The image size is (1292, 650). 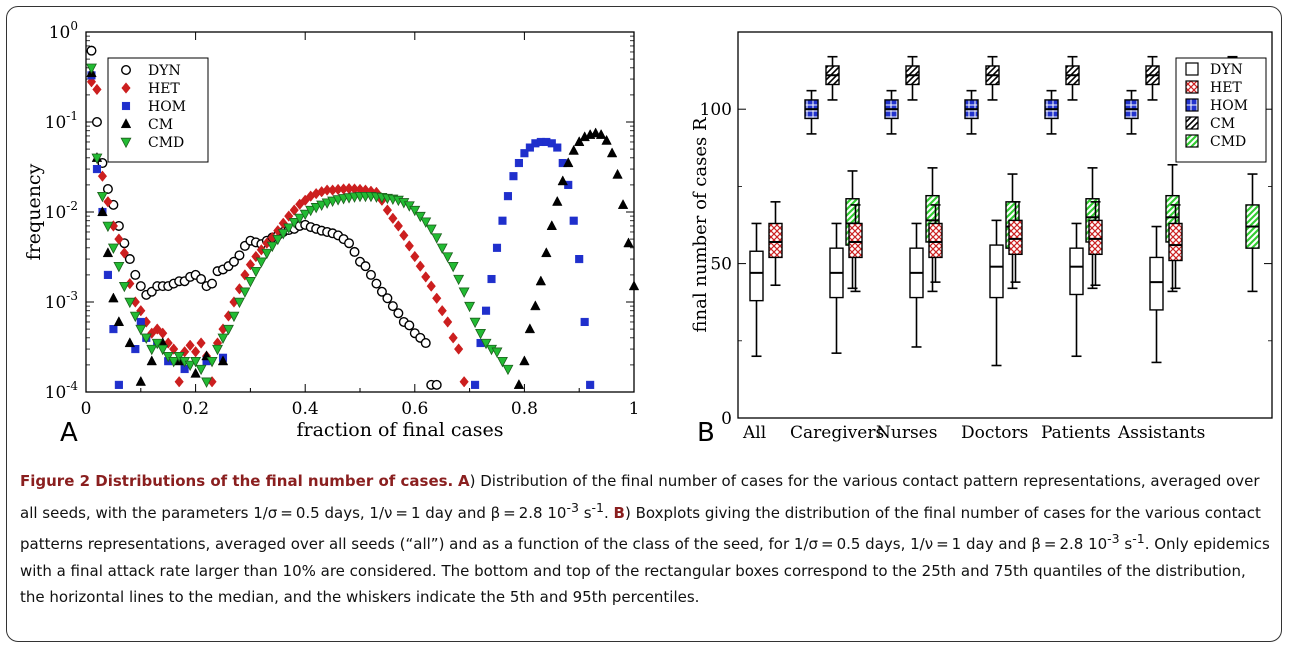 What do you see at coordinates (167, 107) in the screenshot?
I see `legend-label-hom: HOM` at bounding box center [167, 107].